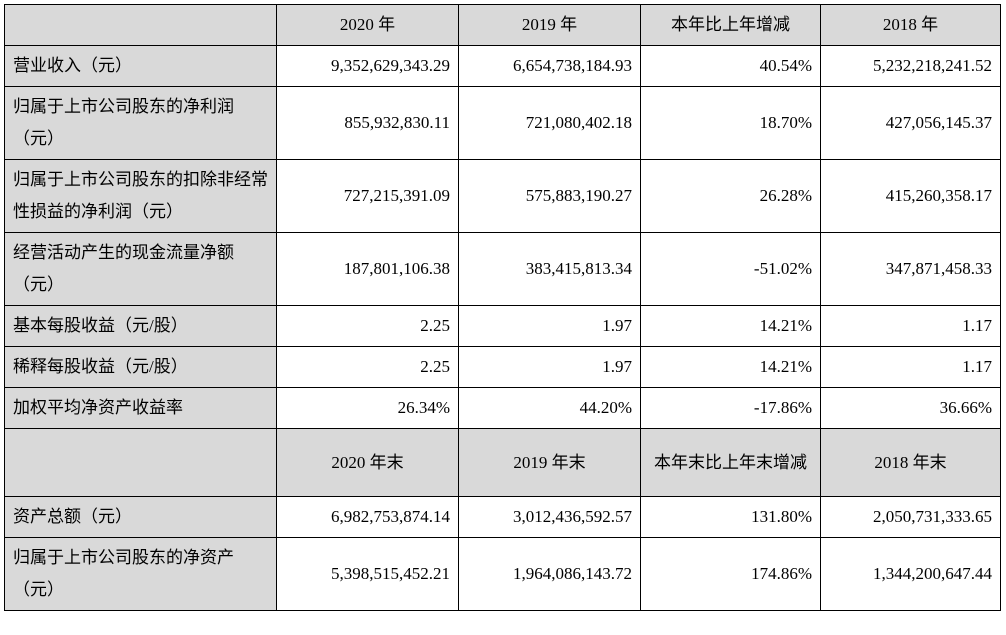  What do you see at coordinates (367, 25) in the screenshot?
I see `header-cell: 2020 年` at bounding box center [367, 25].